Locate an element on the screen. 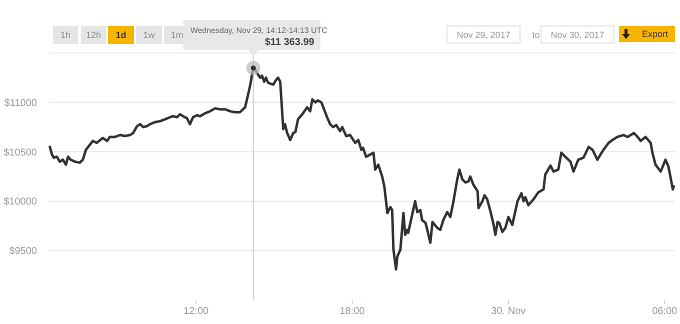 The image size is (680, 324). text: Nov 30, 2017 is located at coordinates (577, 35).